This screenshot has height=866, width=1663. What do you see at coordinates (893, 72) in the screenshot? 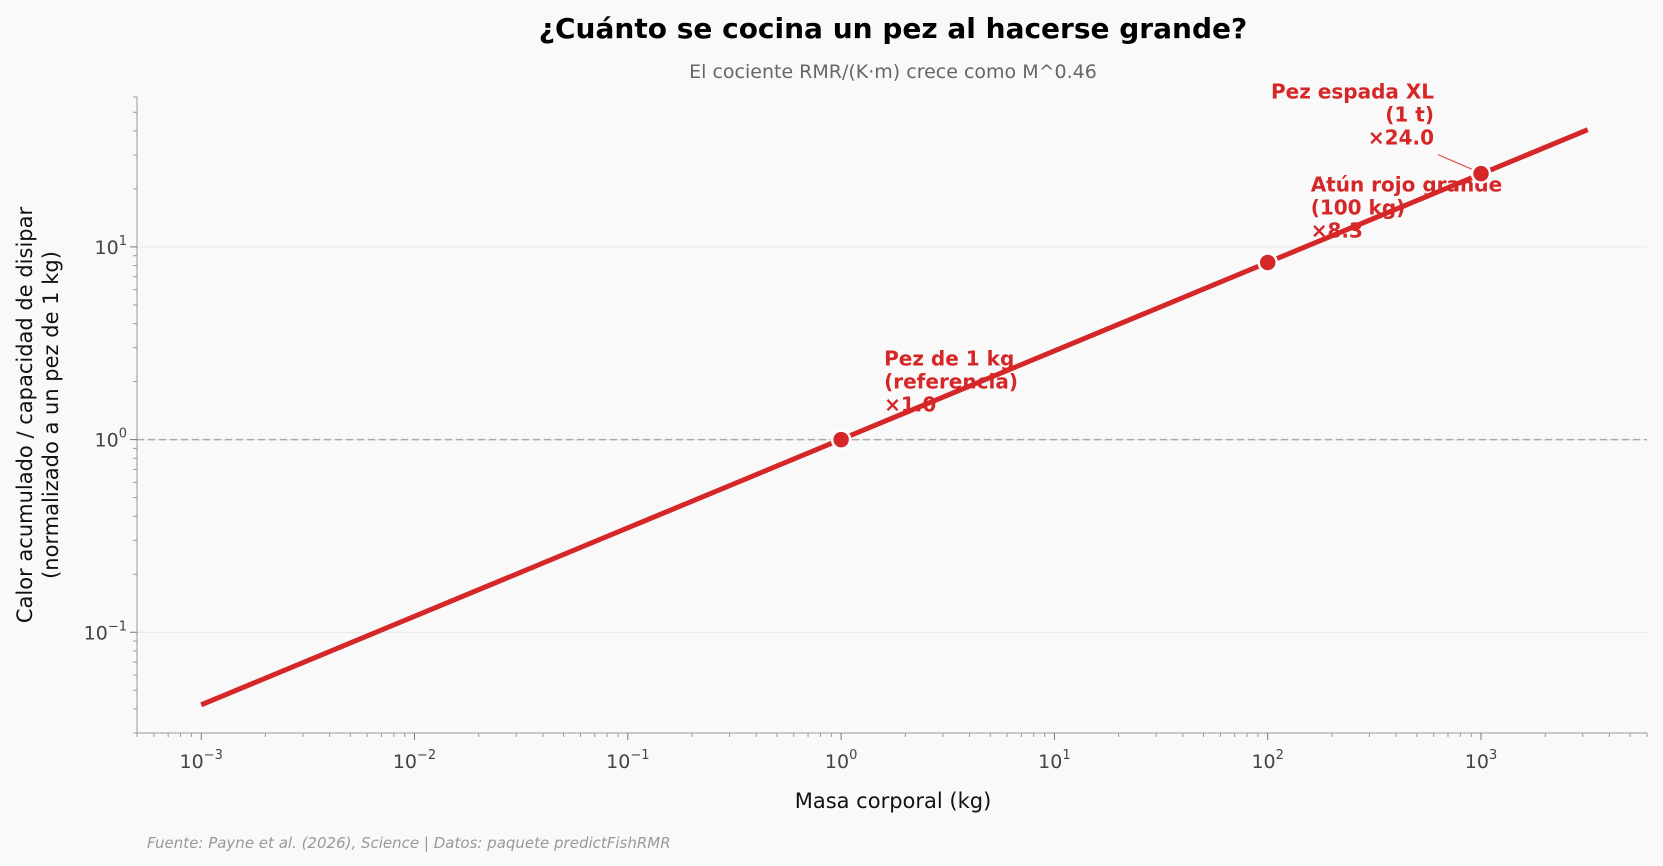
I see `chart-subtitle: El cociente RMR/(K·m) crece como M^0.46` at bounding box center [893, 72].